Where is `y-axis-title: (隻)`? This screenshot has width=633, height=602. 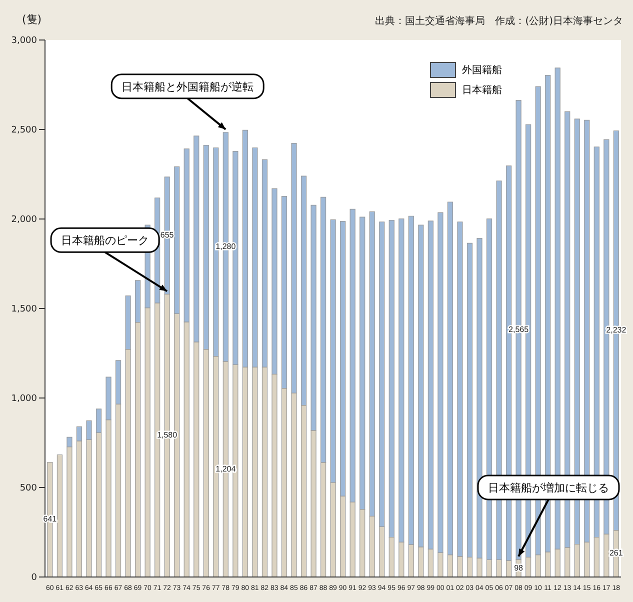 y-axis-title: (隻) is located at coordinates (32, 19).